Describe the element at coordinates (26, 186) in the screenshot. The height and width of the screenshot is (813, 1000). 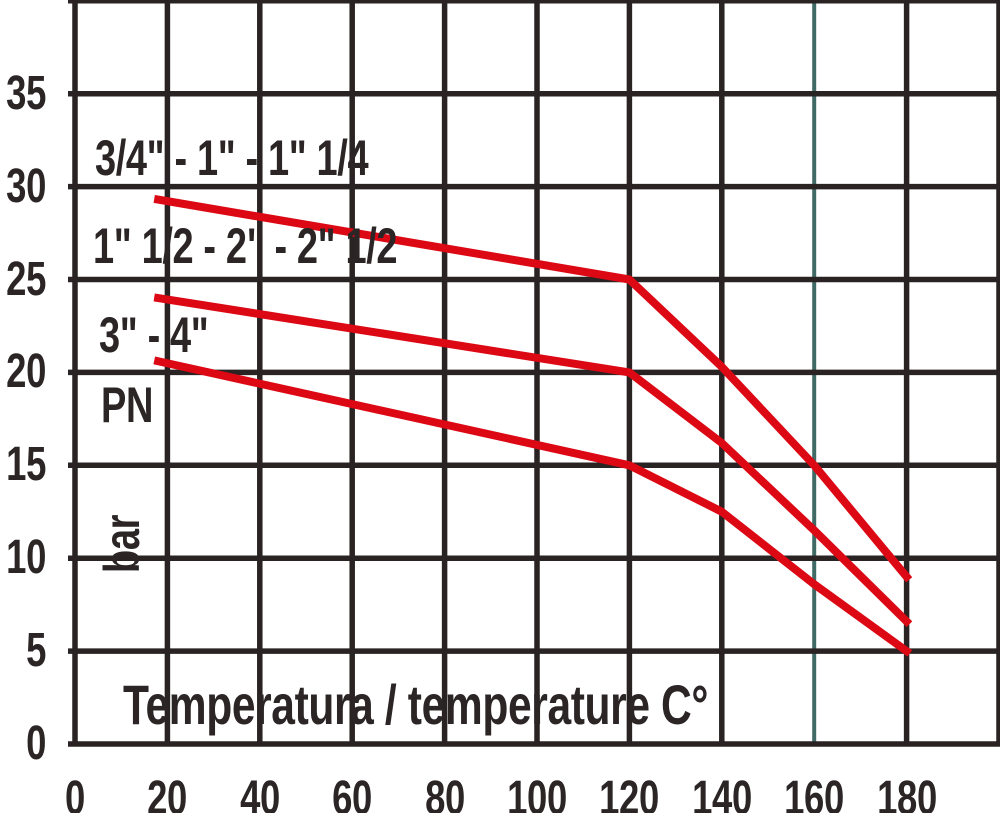
I see `y-tick-label-30: 30` at that location.